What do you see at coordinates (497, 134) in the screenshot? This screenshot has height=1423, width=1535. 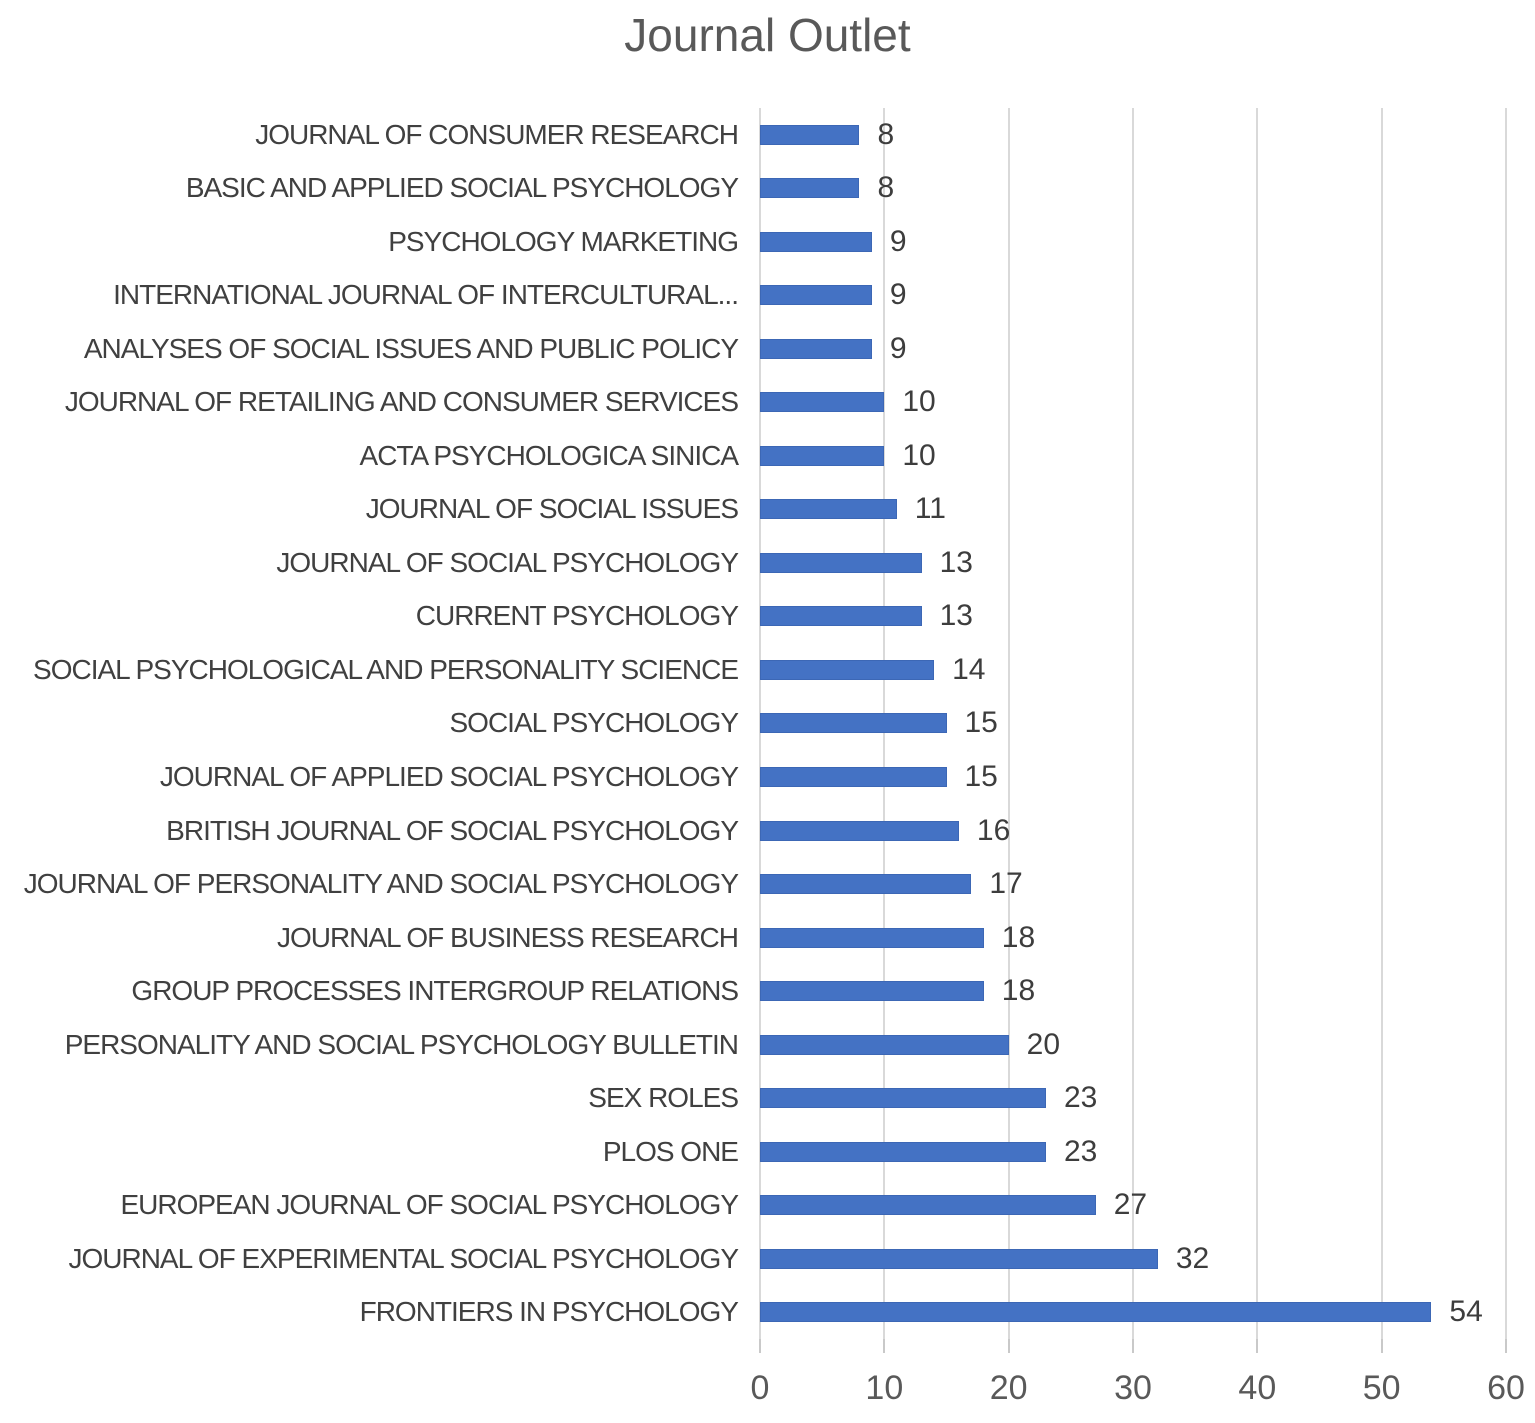 I see `category-label: JOURNAL OF CONSUMER RESEARCH` at bounding box center [497, 134].